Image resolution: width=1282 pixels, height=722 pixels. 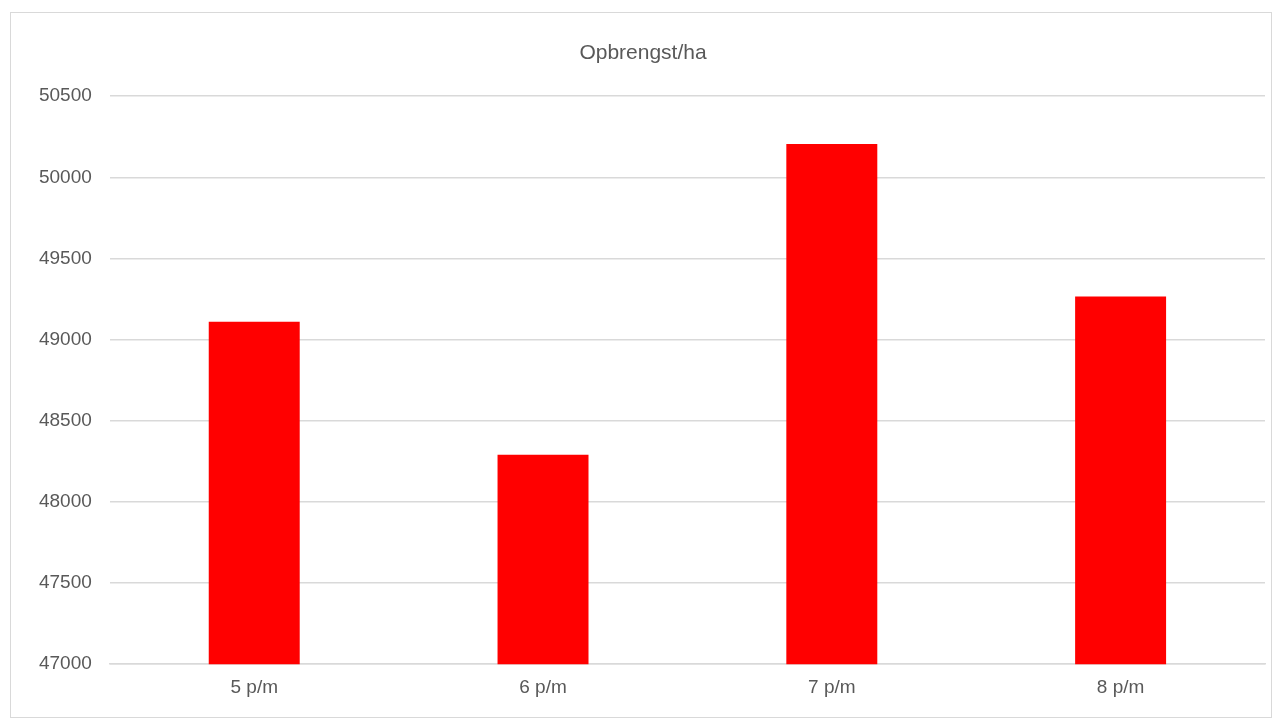 I want to click on x-tick-label: 8 p/m, so click(x=1120, y=686).